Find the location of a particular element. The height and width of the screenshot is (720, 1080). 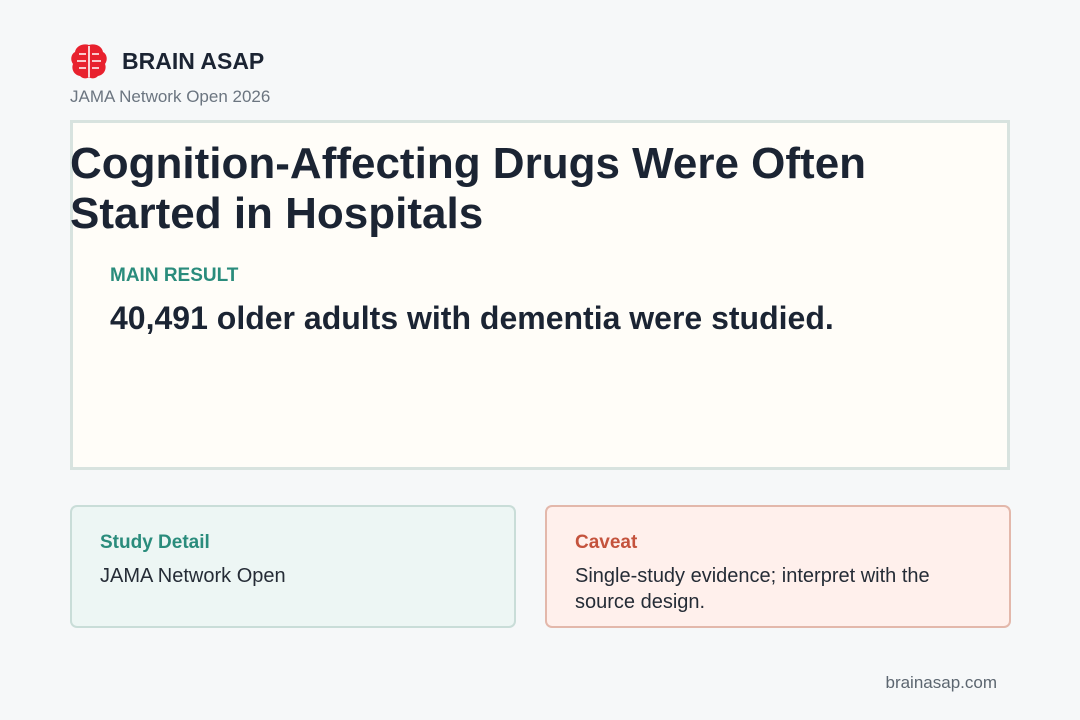

subtitle: JAMA Network Open 2026 is located at coordinates (170, 96).